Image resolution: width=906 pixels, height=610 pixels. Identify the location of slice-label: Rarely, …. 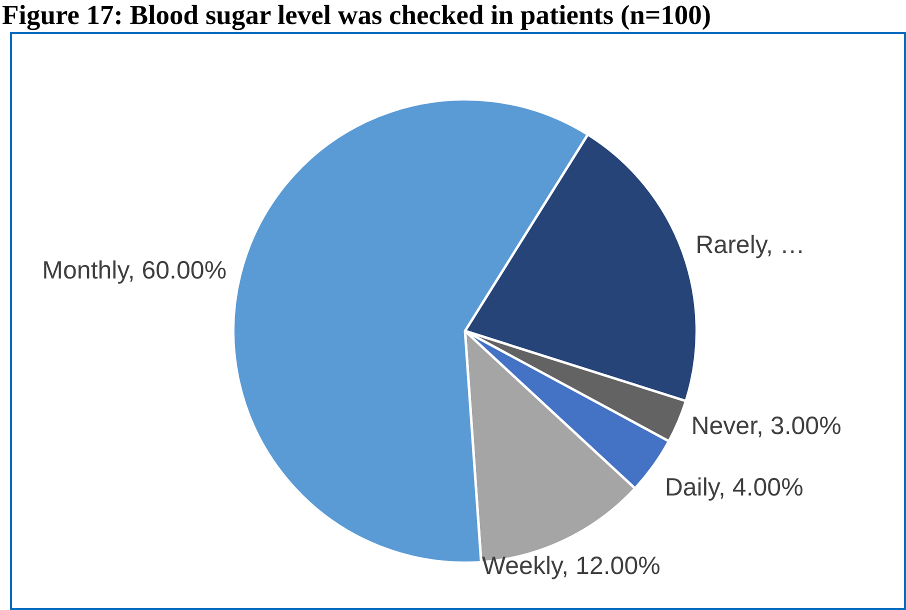
(750, 245).